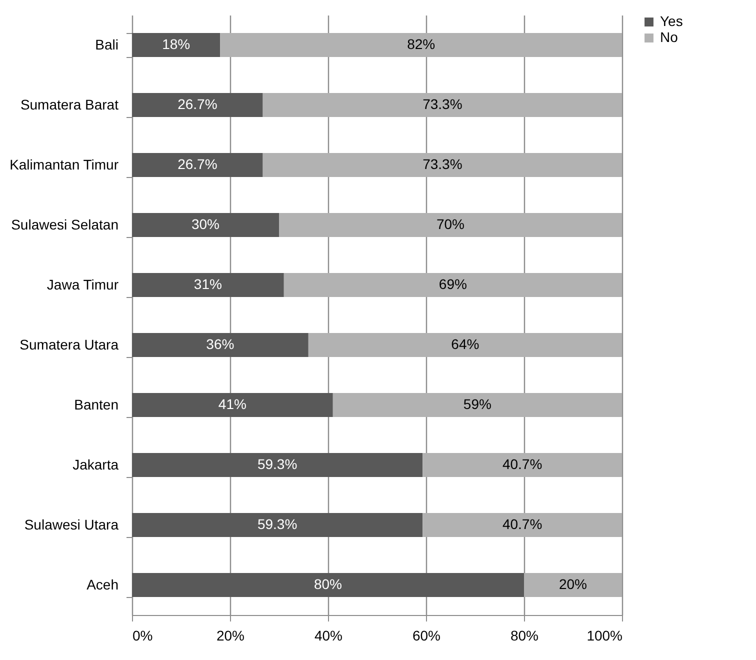 The image size is (756, 660). Describe the element at coordinates (328, 584) in the screenshot. I see `data-label: 80%` at that location.